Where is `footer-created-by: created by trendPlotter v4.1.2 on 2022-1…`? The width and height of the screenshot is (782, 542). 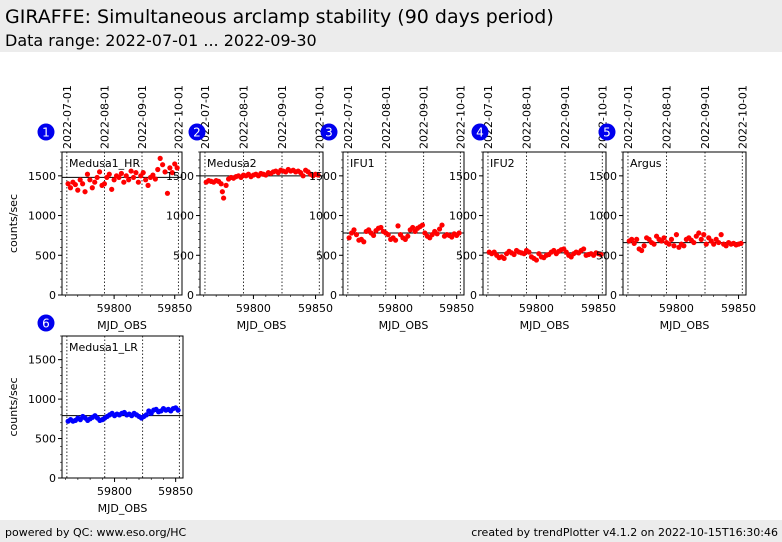
footer-created-by: created by trendPlotter v4.1.2 on 2022-1… is located at coordinates (624, 532).